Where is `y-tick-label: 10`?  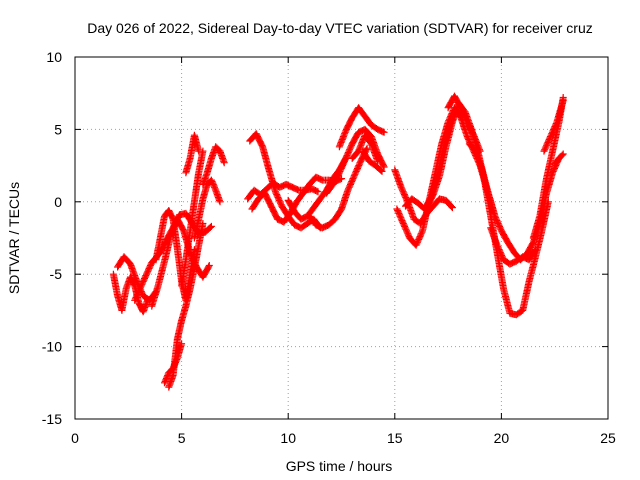 y-tick-label: 10 is located at coordinates (54, 57).